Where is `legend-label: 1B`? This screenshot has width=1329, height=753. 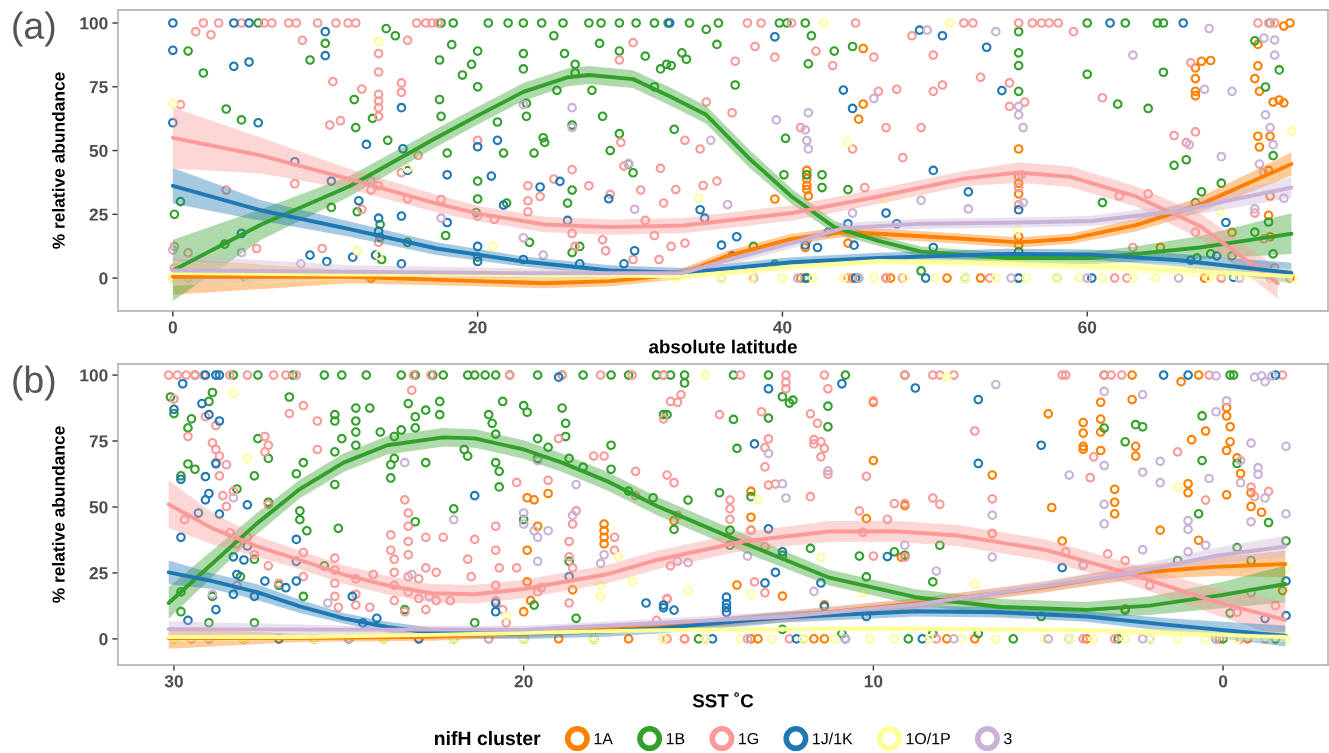 legend-label: 1B is located at coordinates (675, 739).